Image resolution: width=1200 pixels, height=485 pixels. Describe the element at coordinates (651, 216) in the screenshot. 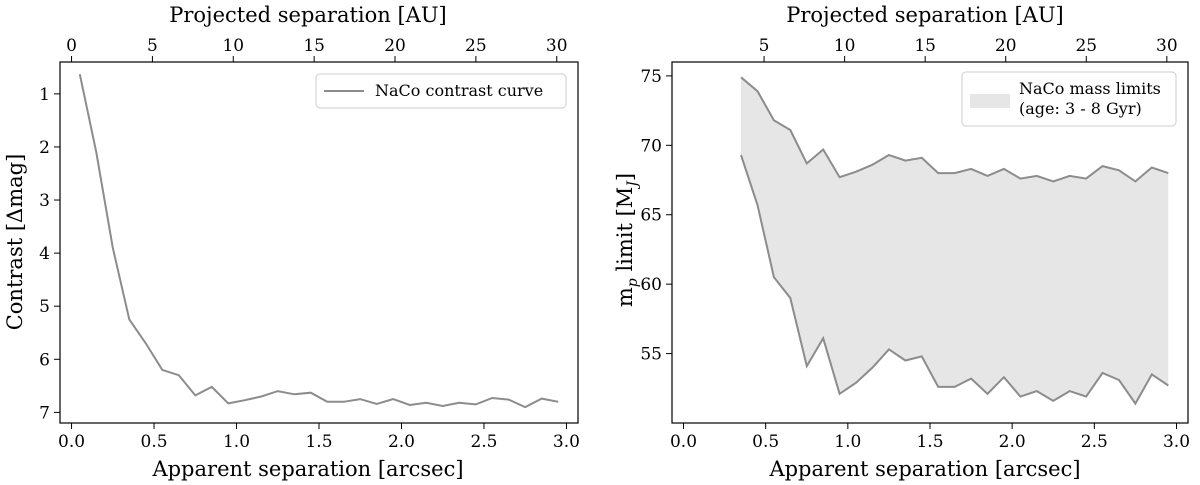

I see `right-ytick-label: 65` at that location.